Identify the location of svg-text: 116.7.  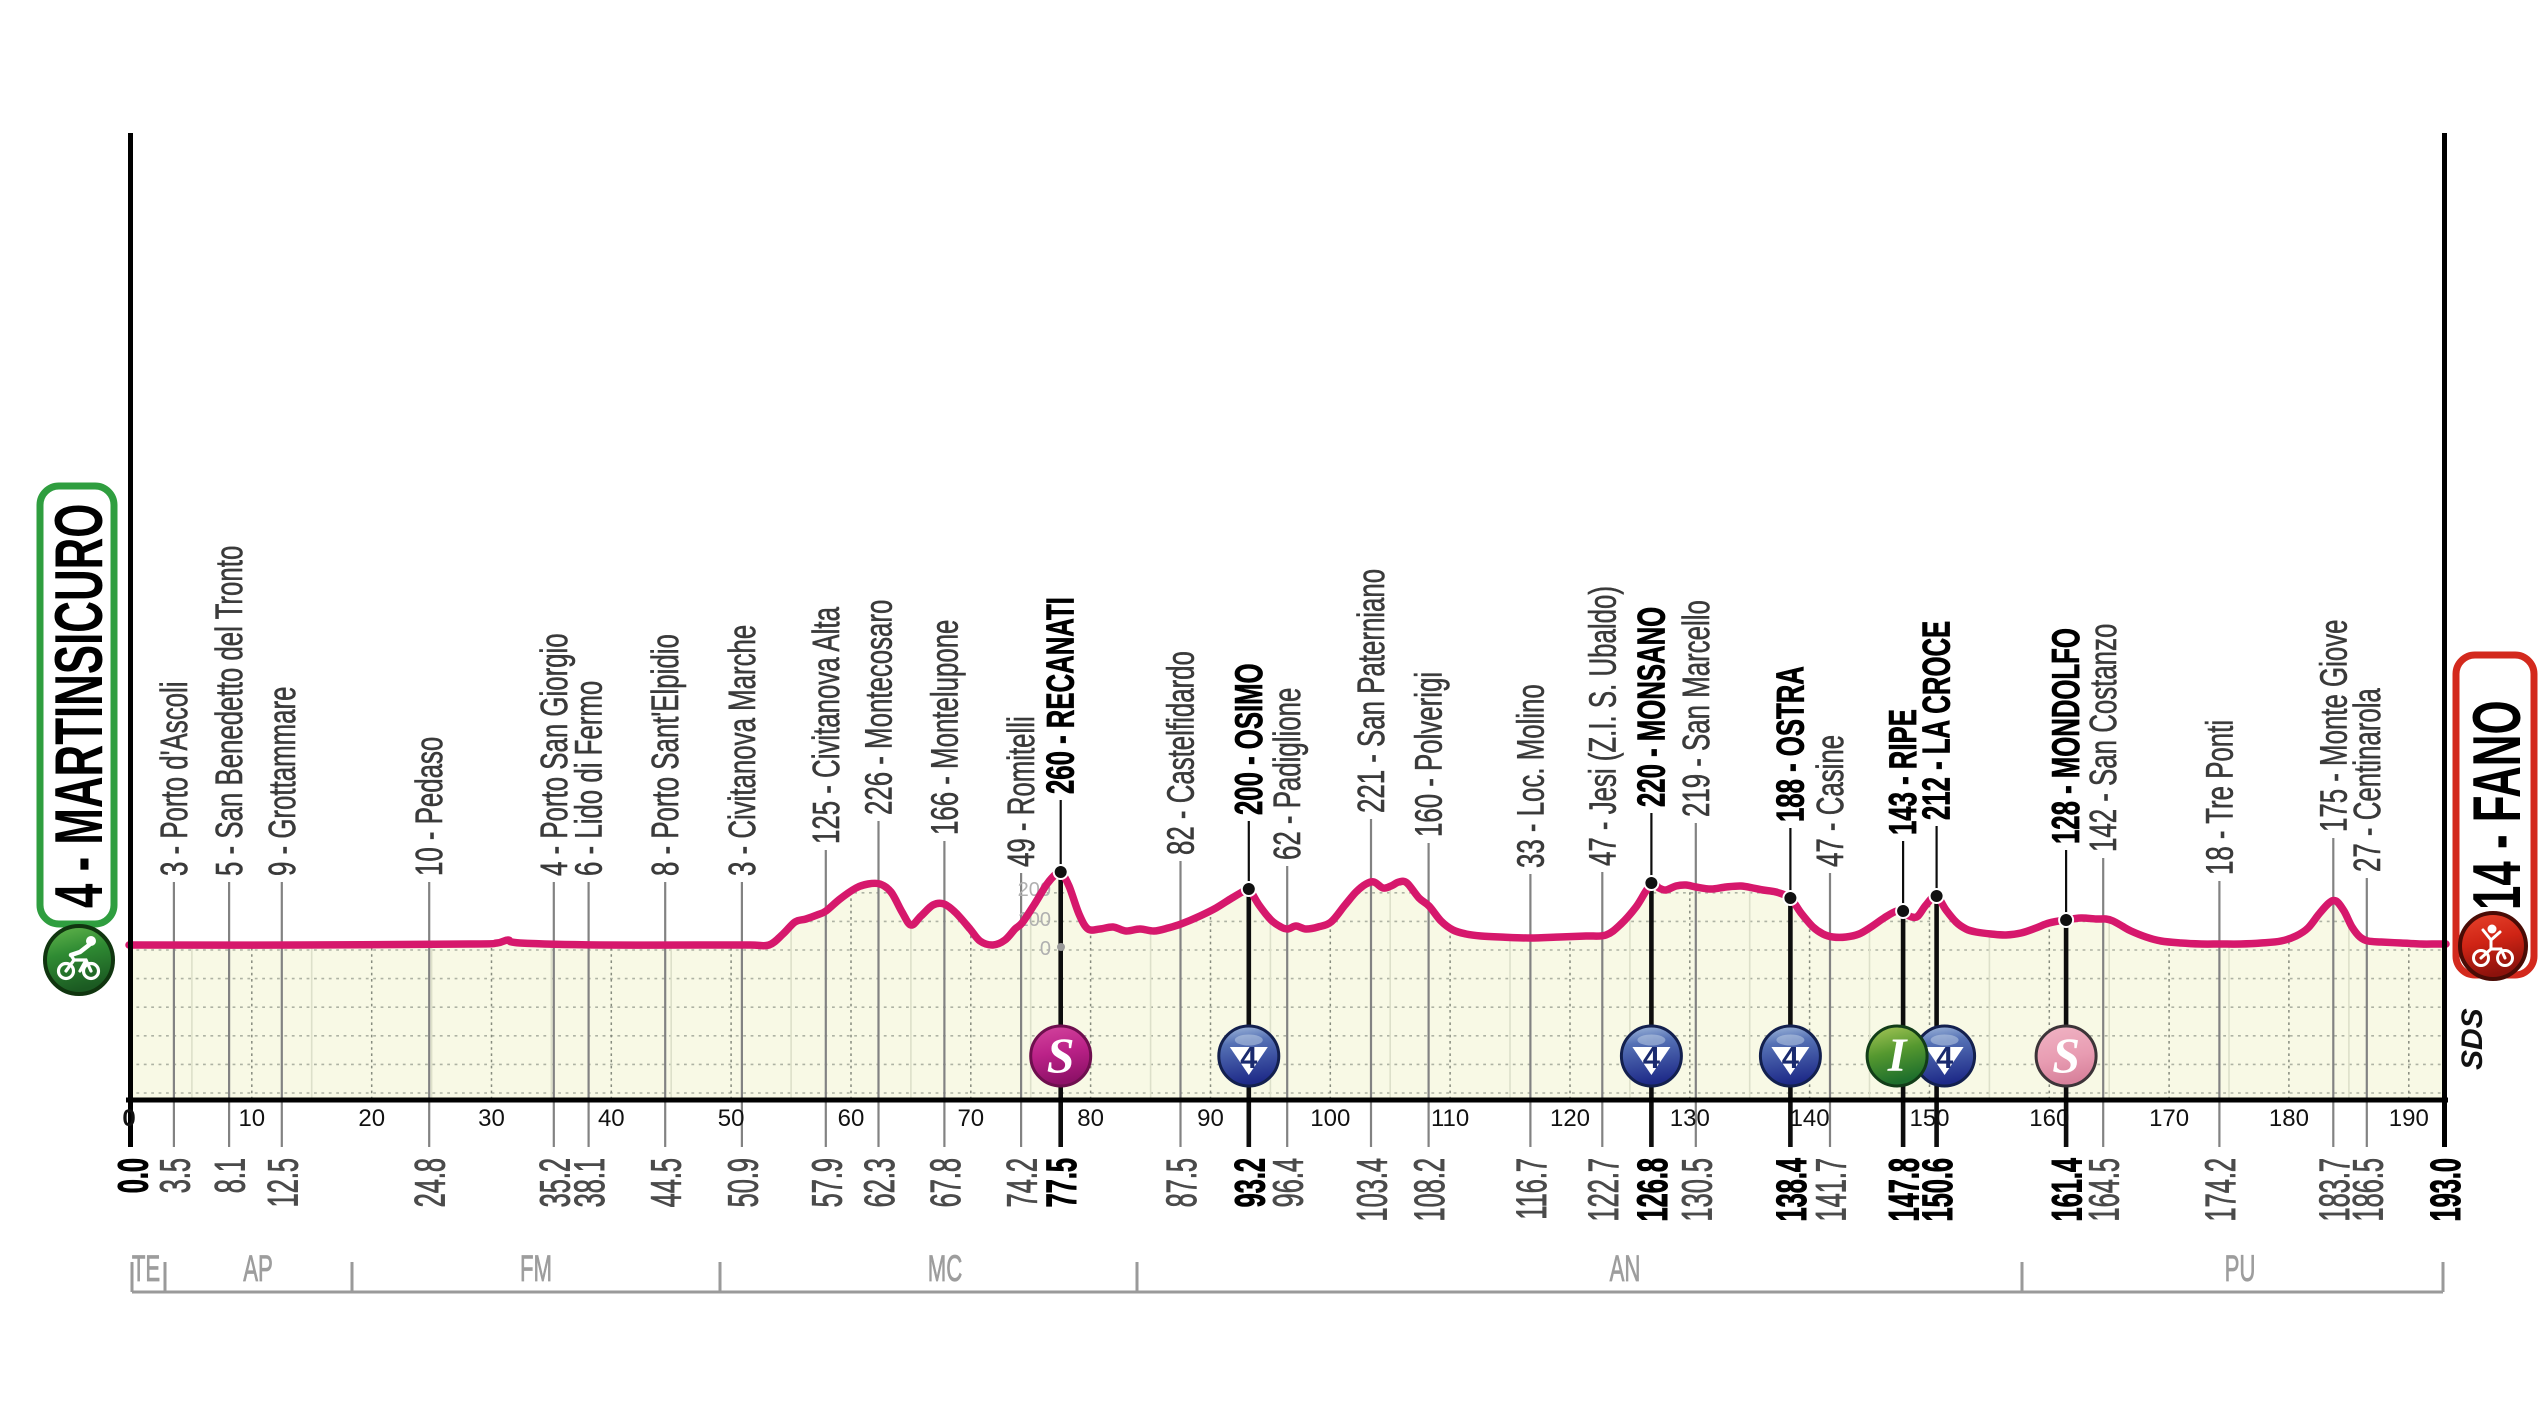
(1532, 1189).